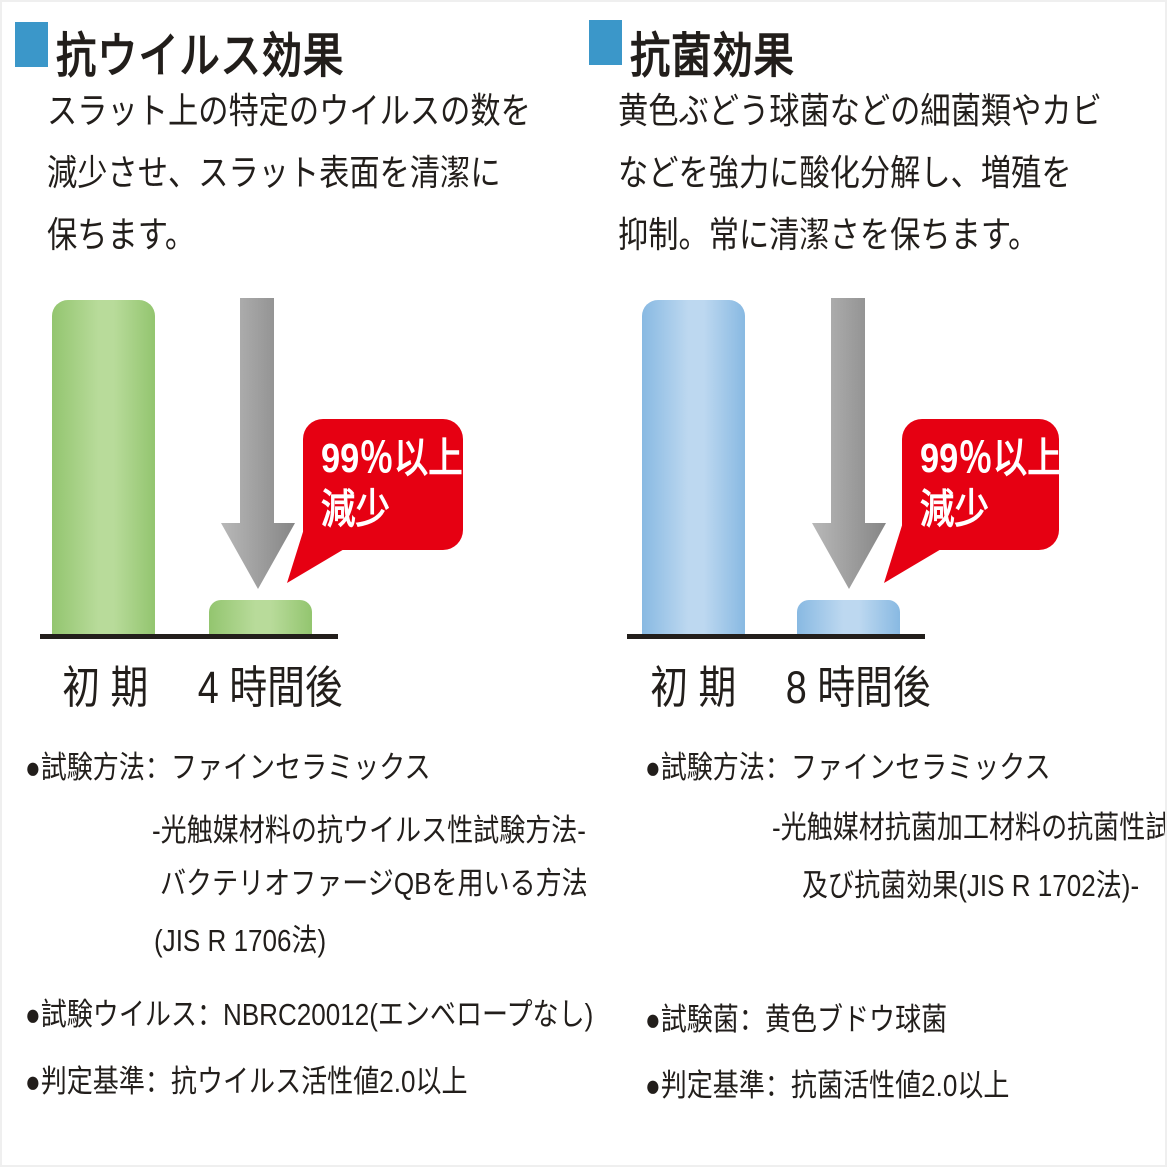 Image resolution: width=1167 pixels, height=1167 pixels. I want to click on badge-tail, so click(916, 551).